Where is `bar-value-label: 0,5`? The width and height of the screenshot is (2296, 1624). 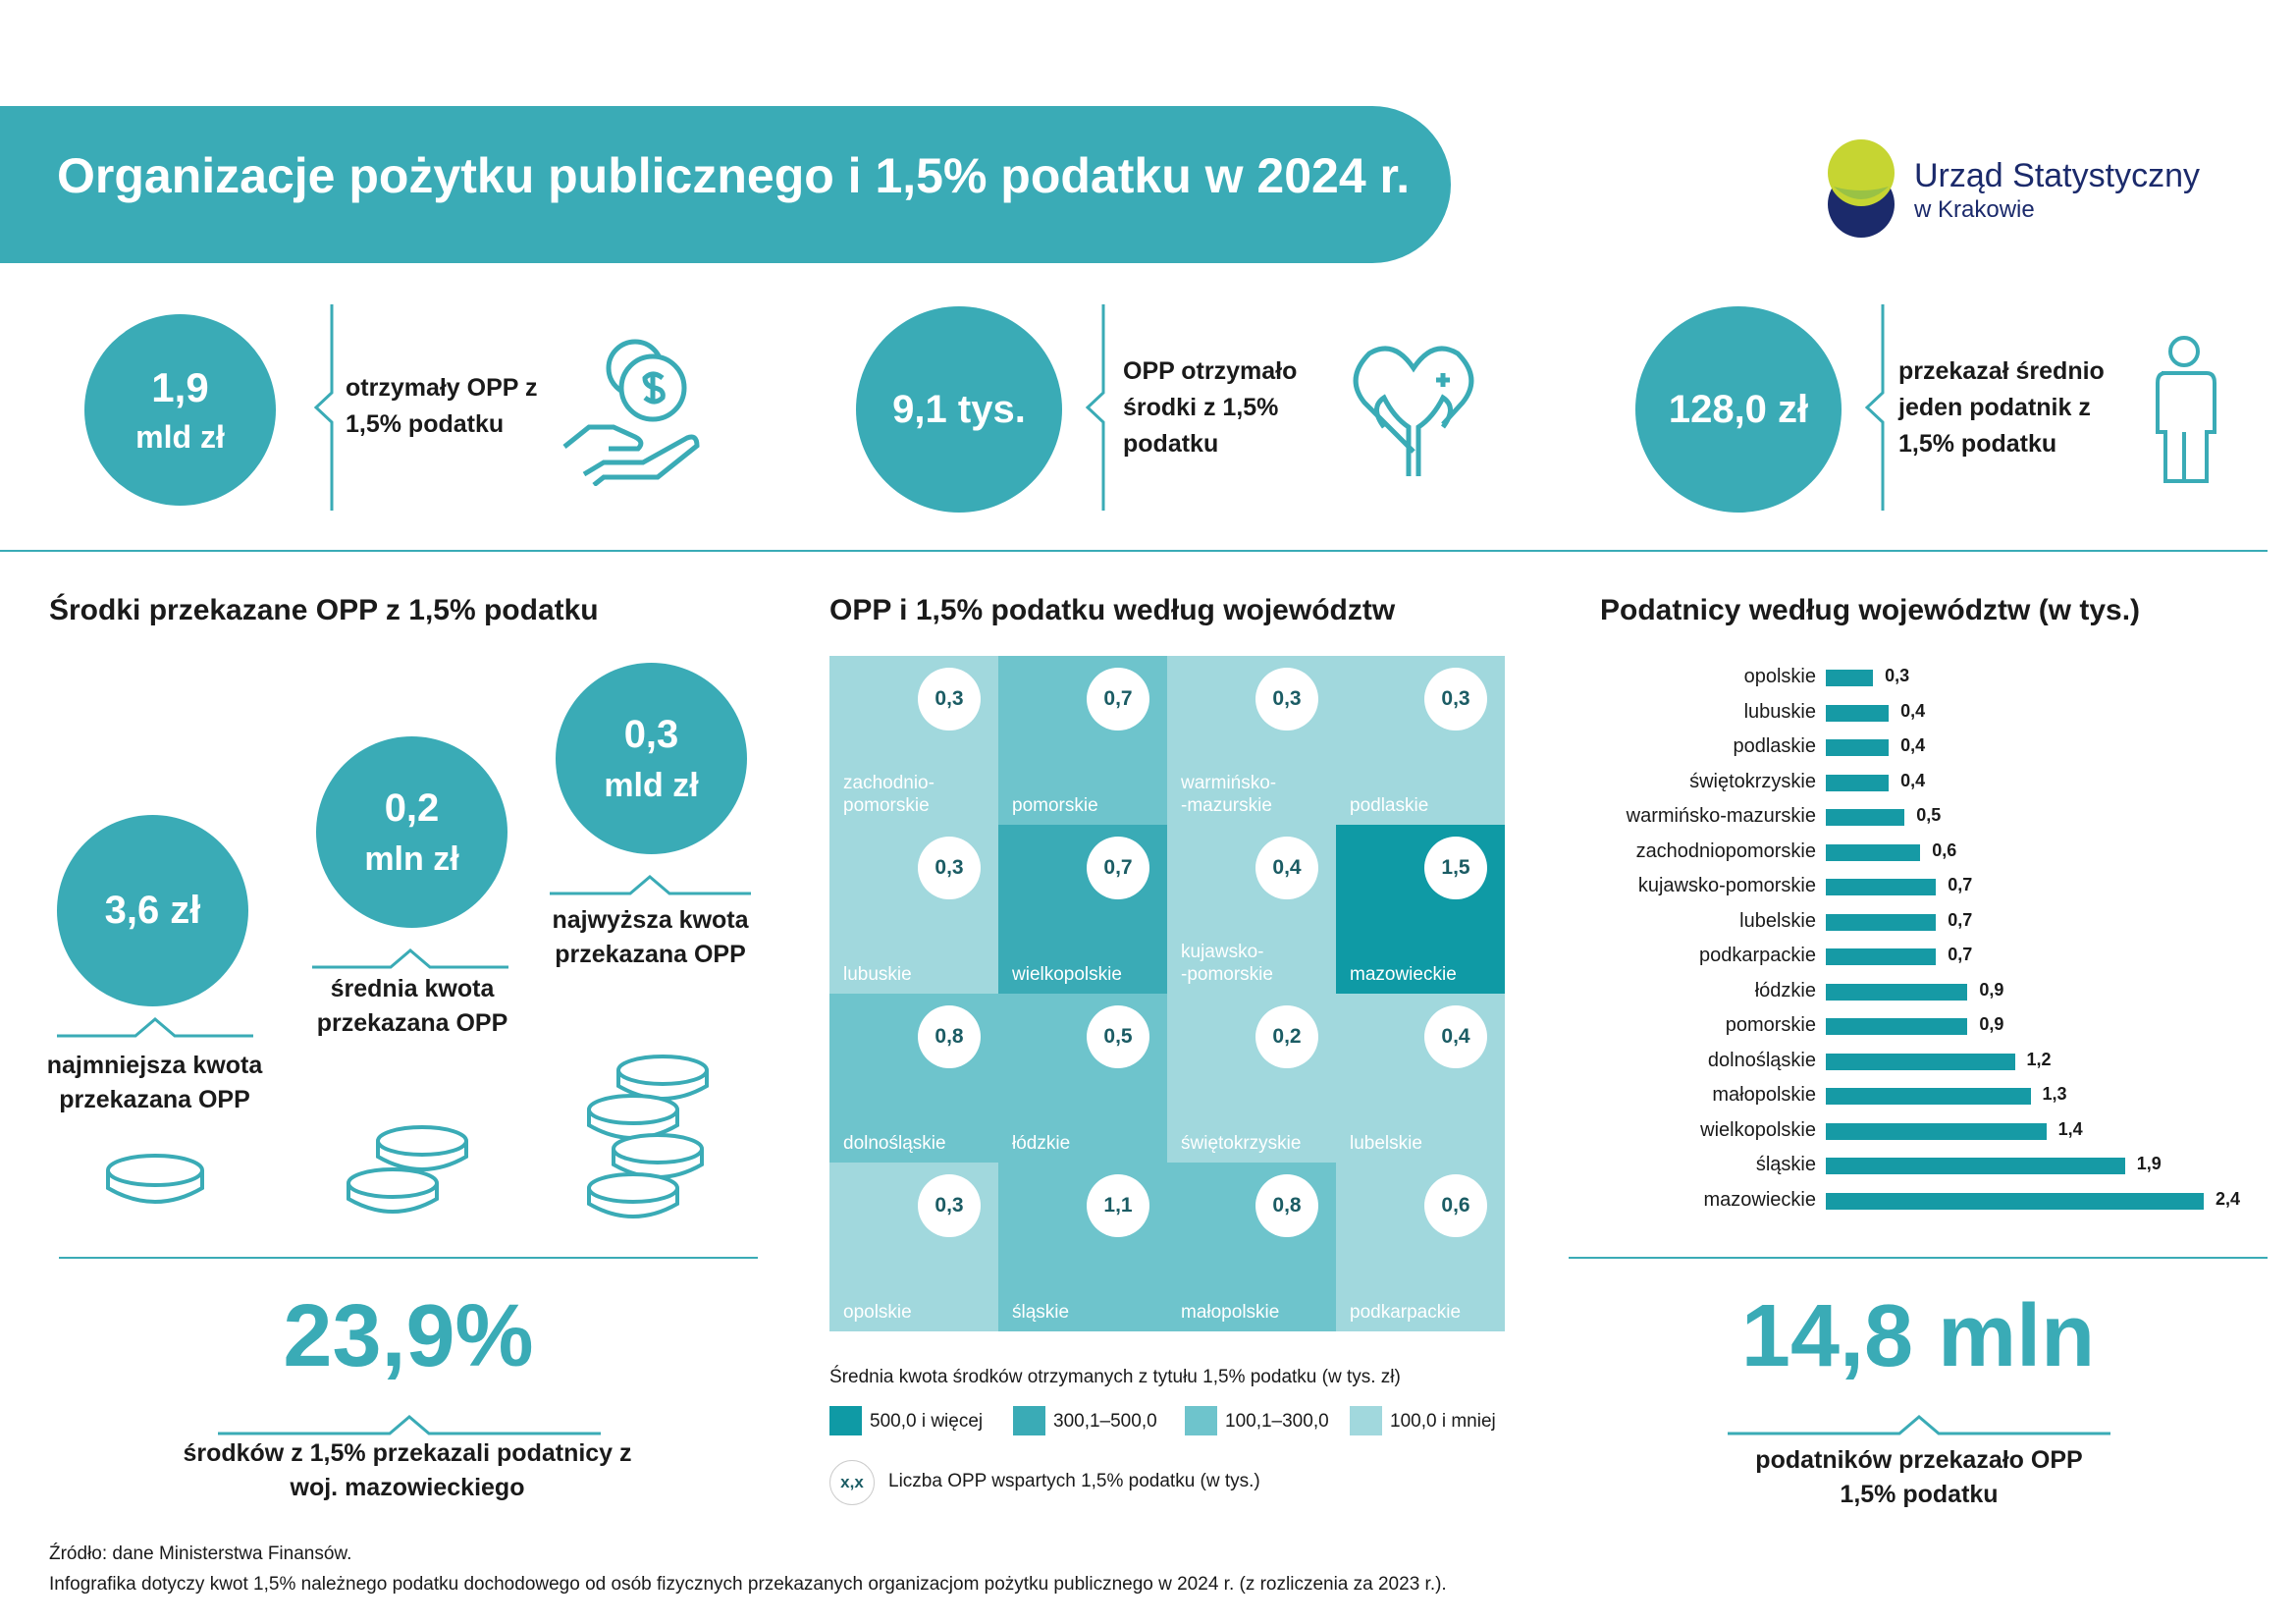
bar-value-label: 0,5 is located at coordinates (1929, 815).